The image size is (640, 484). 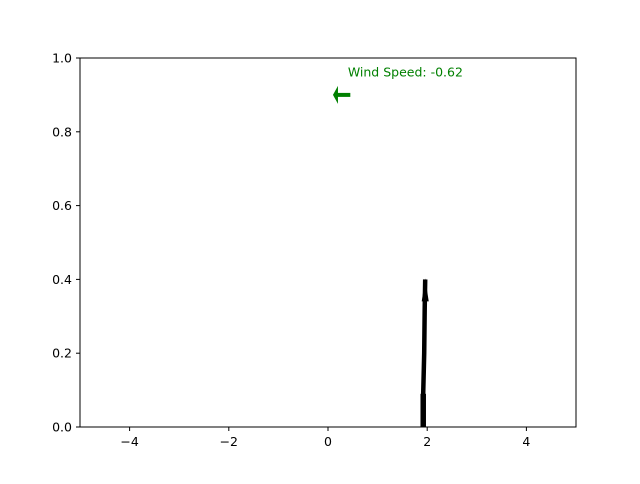 What do you see at coordinates (62, 353) in the screenshot?
I see `y-tick-label: 0.2` at bounding box center [62, 353].